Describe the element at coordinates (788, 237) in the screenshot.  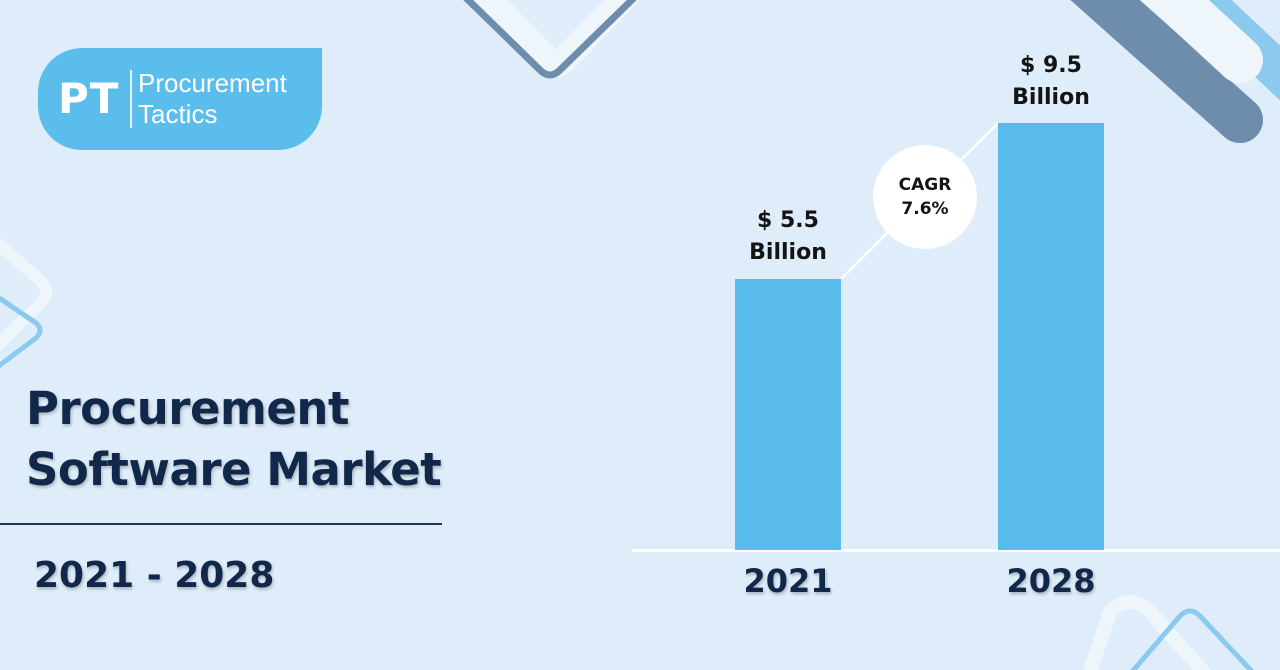
I see `bar-value-label-2021: $ 5.5 Billion` at that location.